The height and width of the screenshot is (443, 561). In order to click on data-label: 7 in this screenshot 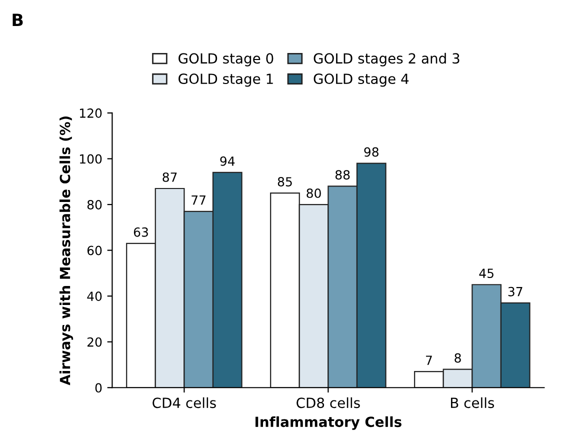, I will do `click(429, 360)`.